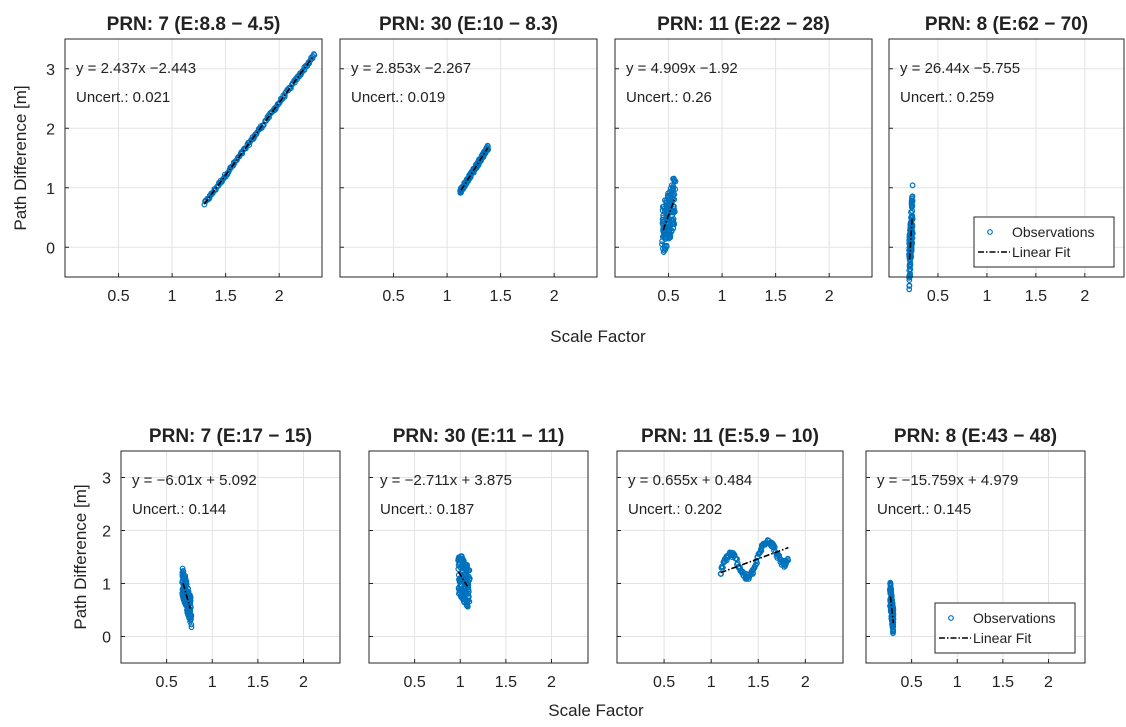 This screenshot has height=727, width=1126. What do you see at coordinates (194, 24) in the screenshot?
I see `subplot-title: PRN: 7 (E:8.8 − 4.5)` at bounding box center [194, 24].